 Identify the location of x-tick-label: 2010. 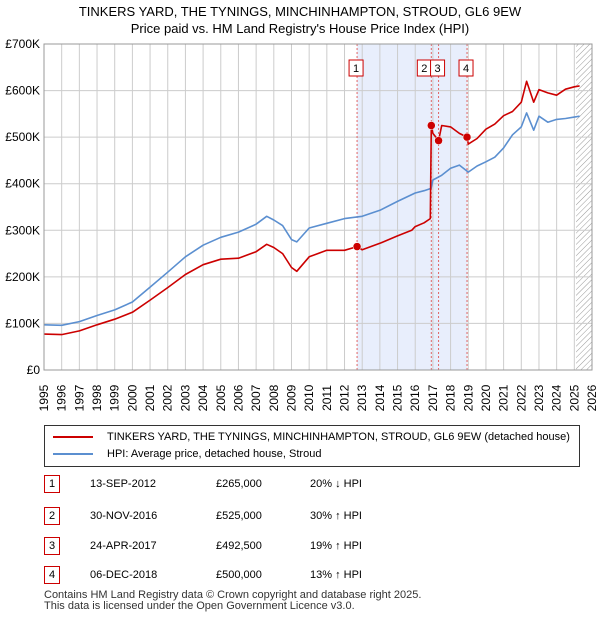
(309, 397).